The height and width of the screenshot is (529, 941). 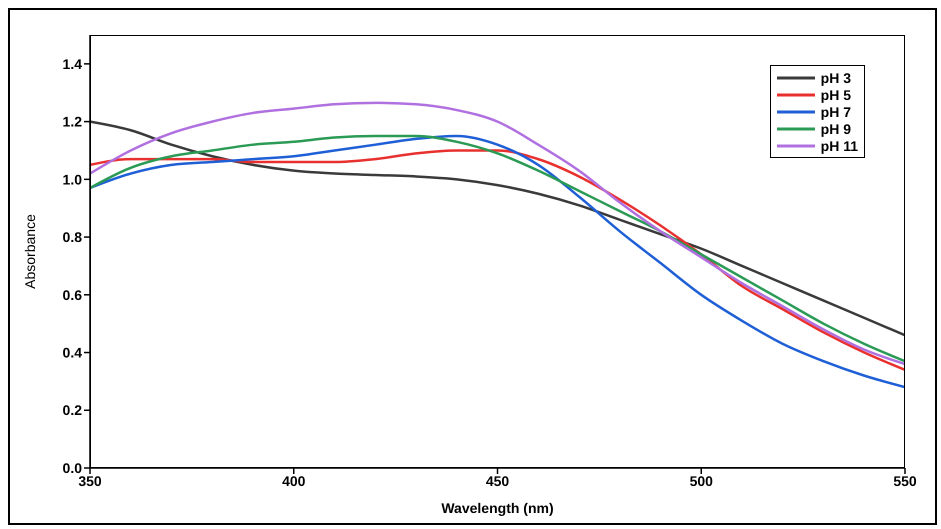 I want to click on y-tick-label: 0.8, so click(x=72, y=237).